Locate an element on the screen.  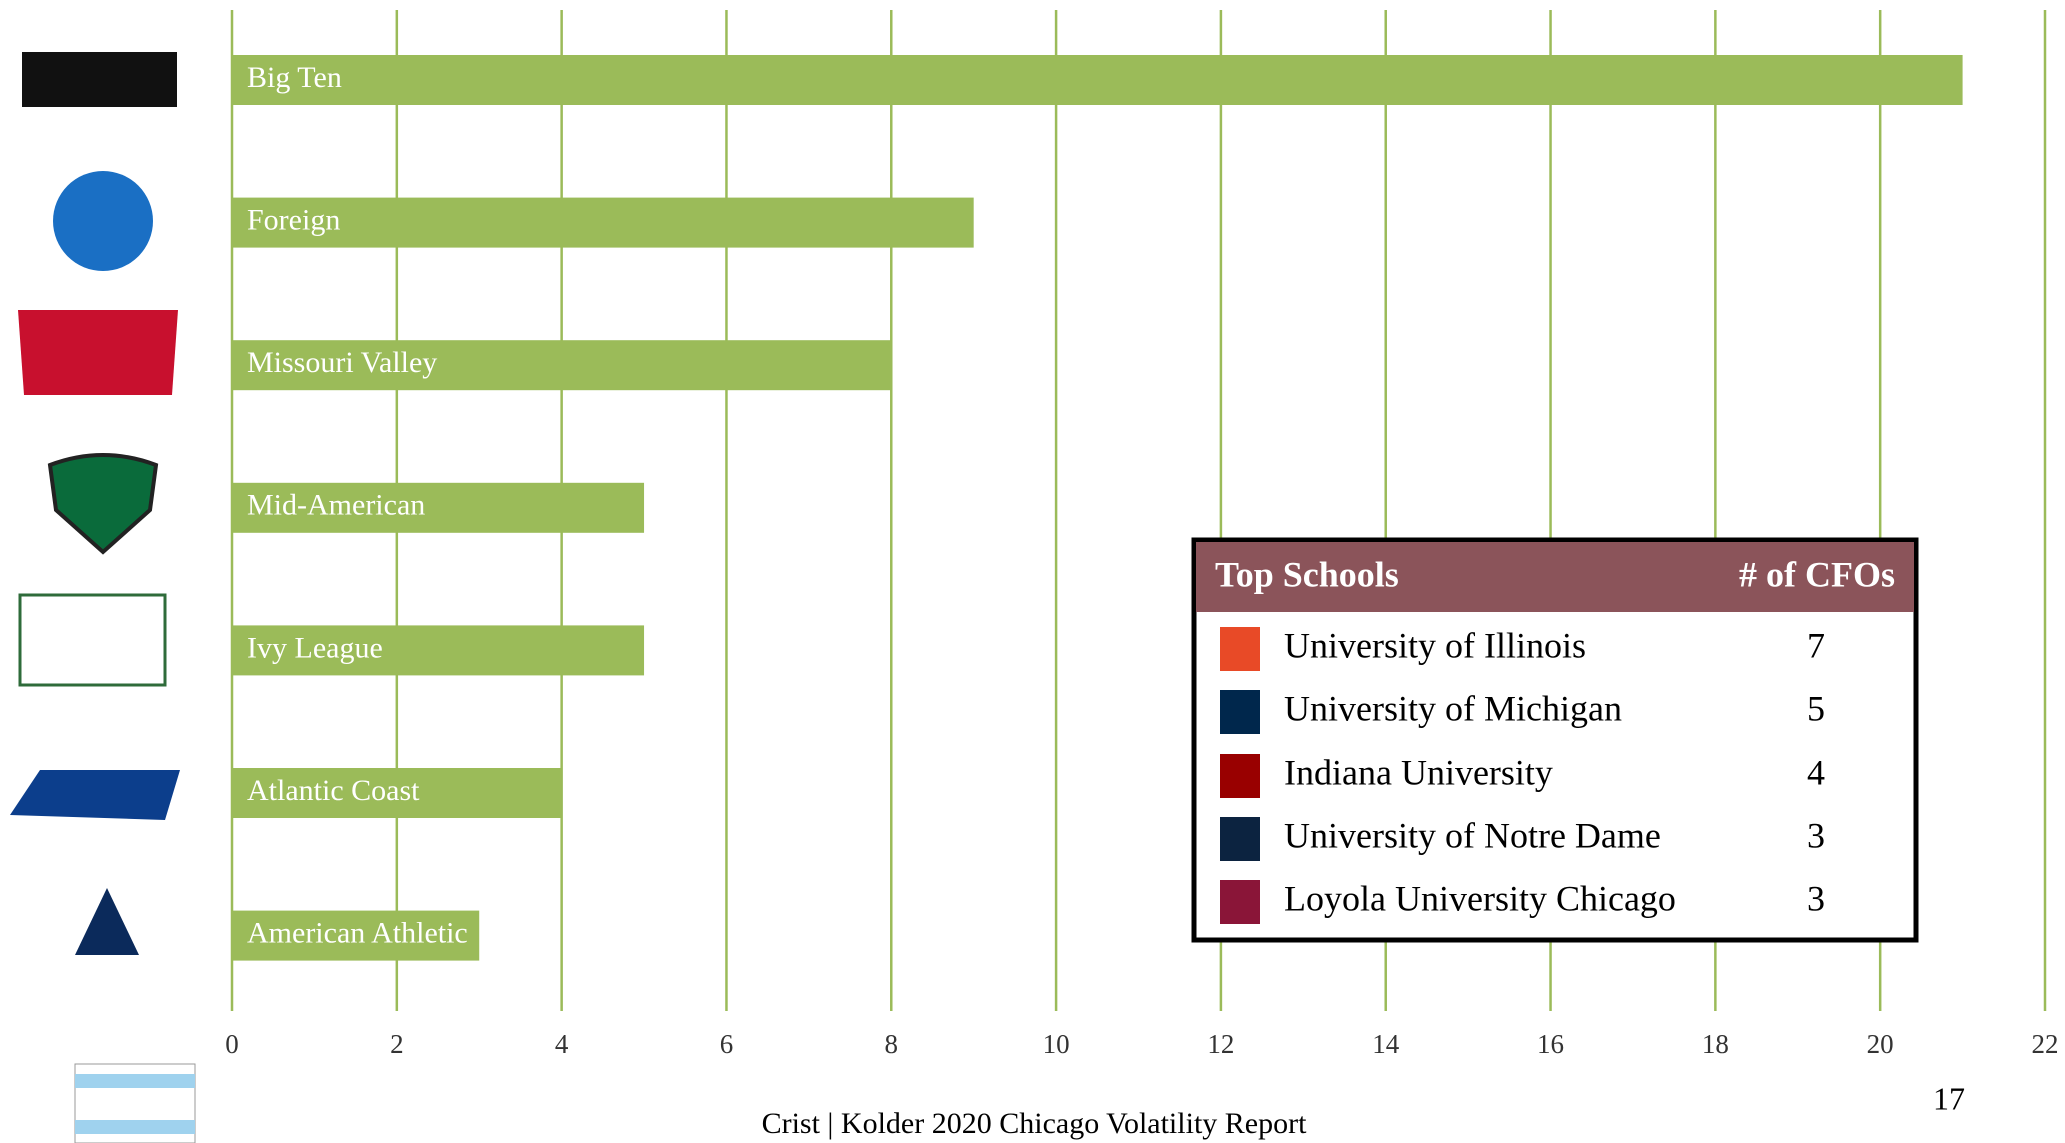
table-header-bg is located at coordinates (1555, 577).